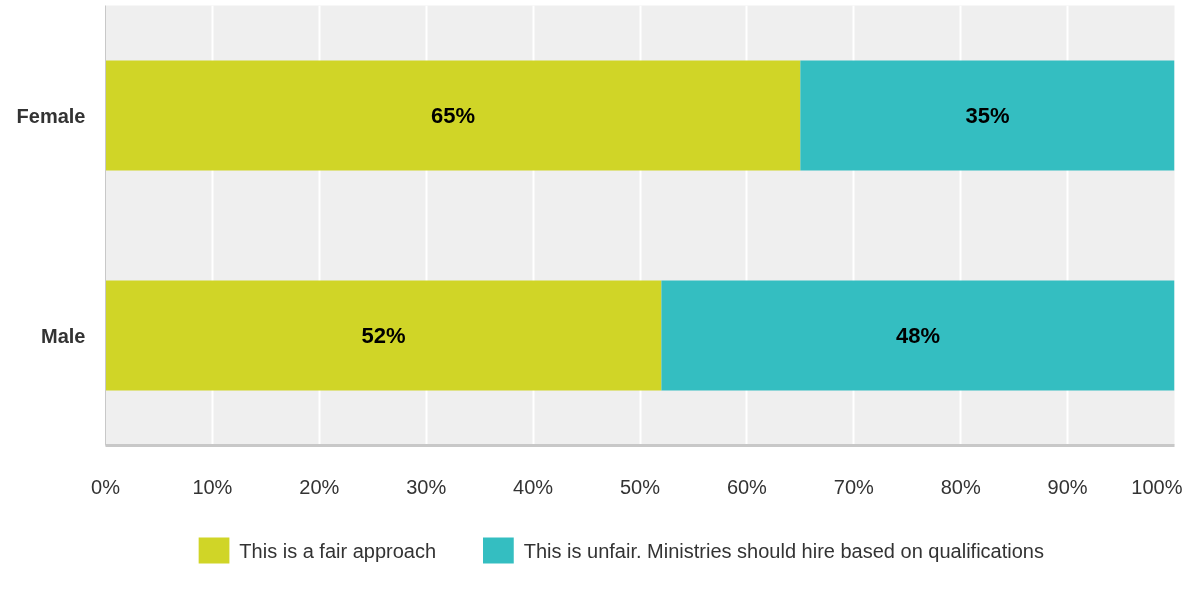  What do you see at coordinates (63, 335) in the screenshot?
I see `y-tick-label: Male` at bounding box center [63, 335].